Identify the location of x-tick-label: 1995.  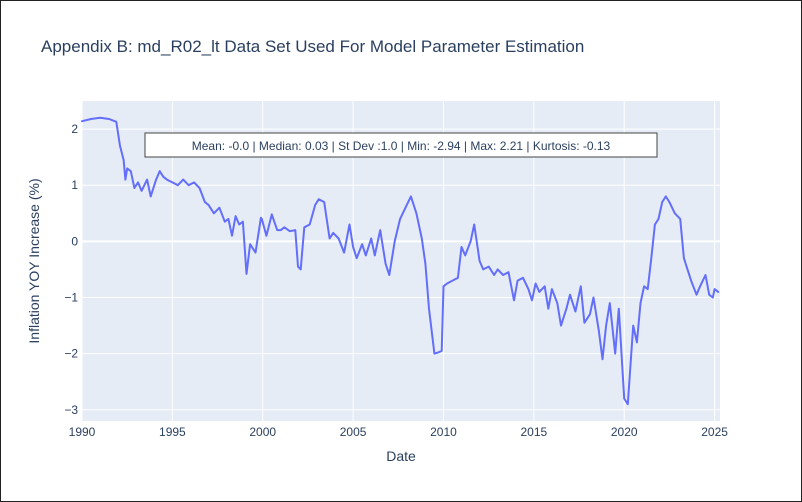
(172, 432).